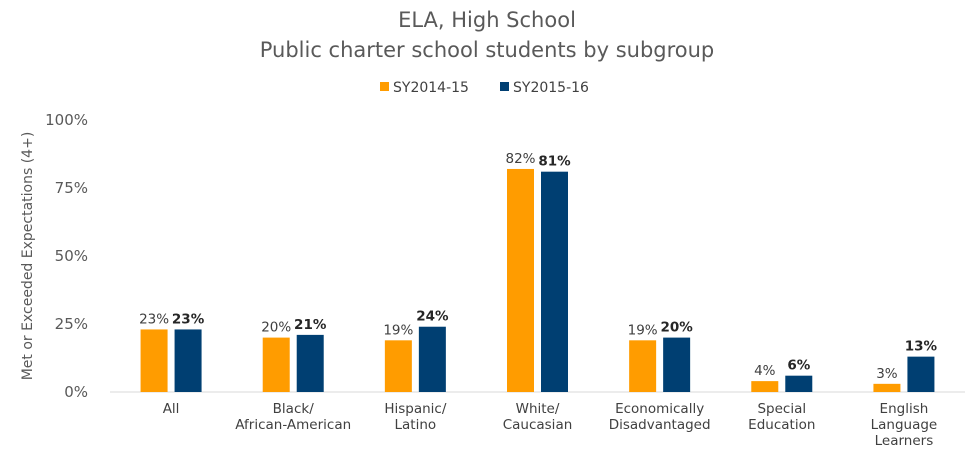 The width and height of the screenshot is (975, 461). I want to click on x-category-label: All, so click(171, 409).